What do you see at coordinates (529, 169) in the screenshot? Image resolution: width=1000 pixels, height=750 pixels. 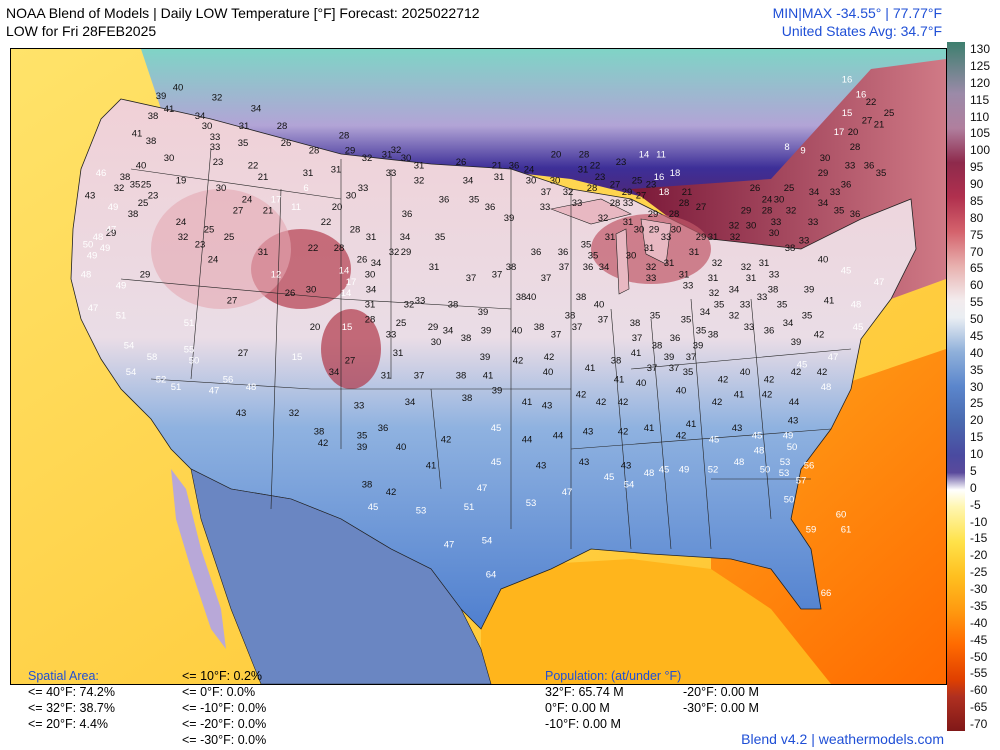 I see `temperature-value: 24` at bounding box center [529, 169].